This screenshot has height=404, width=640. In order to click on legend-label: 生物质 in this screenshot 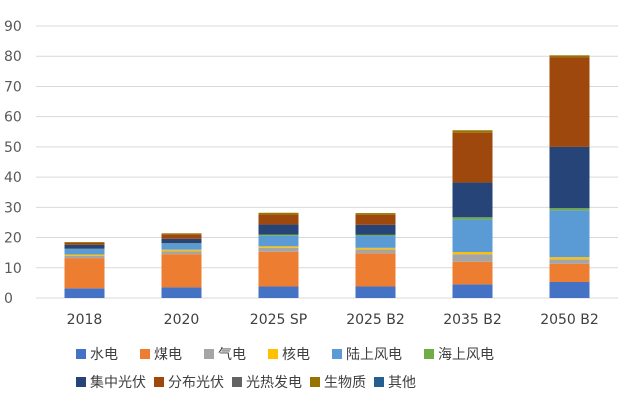, I will do `click(345, 383)`.